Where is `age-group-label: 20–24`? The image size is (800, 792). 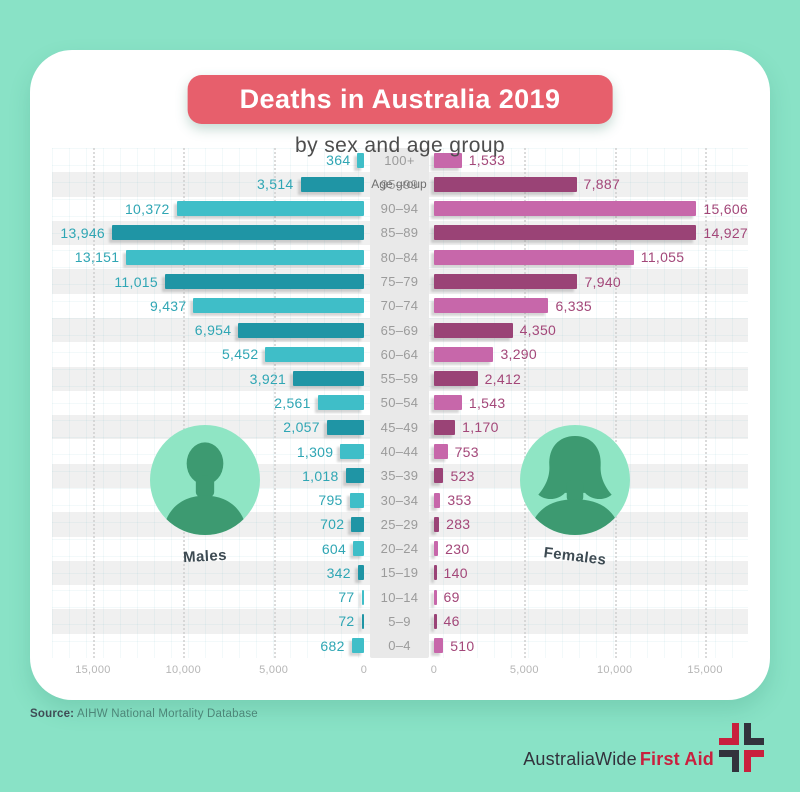
age-group-label: 20–24 is located at coordinates (399, 549).